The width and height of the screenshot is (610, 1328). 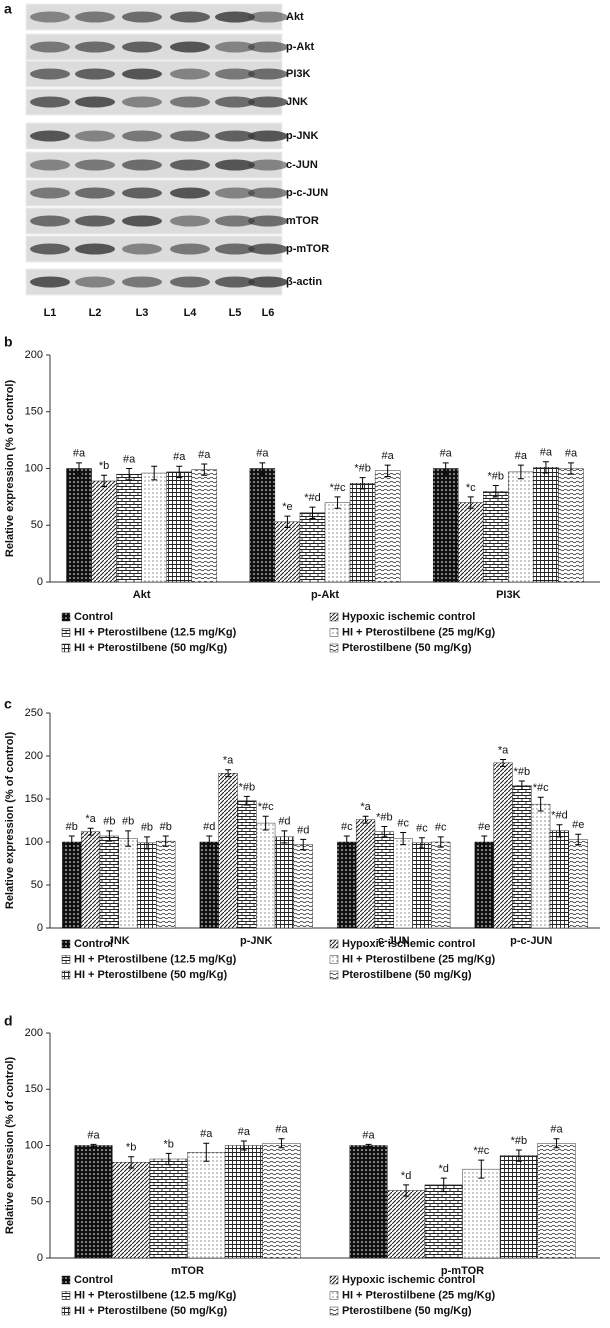 I want to click on x-tick-label: JNK, so click(x=119, y=941).